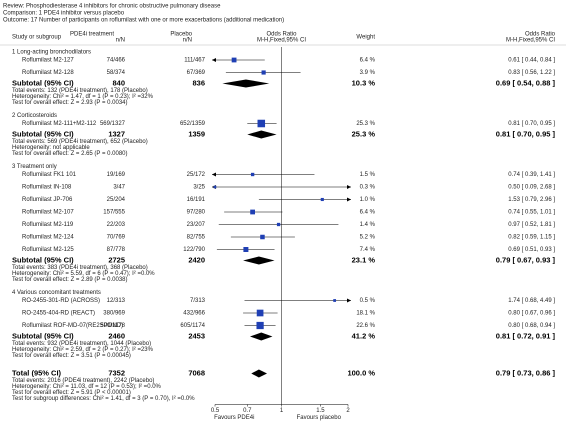  Describe the element at coordinates (282, 411) in the screenshot. I see `x-tick-label: 1` at that location.